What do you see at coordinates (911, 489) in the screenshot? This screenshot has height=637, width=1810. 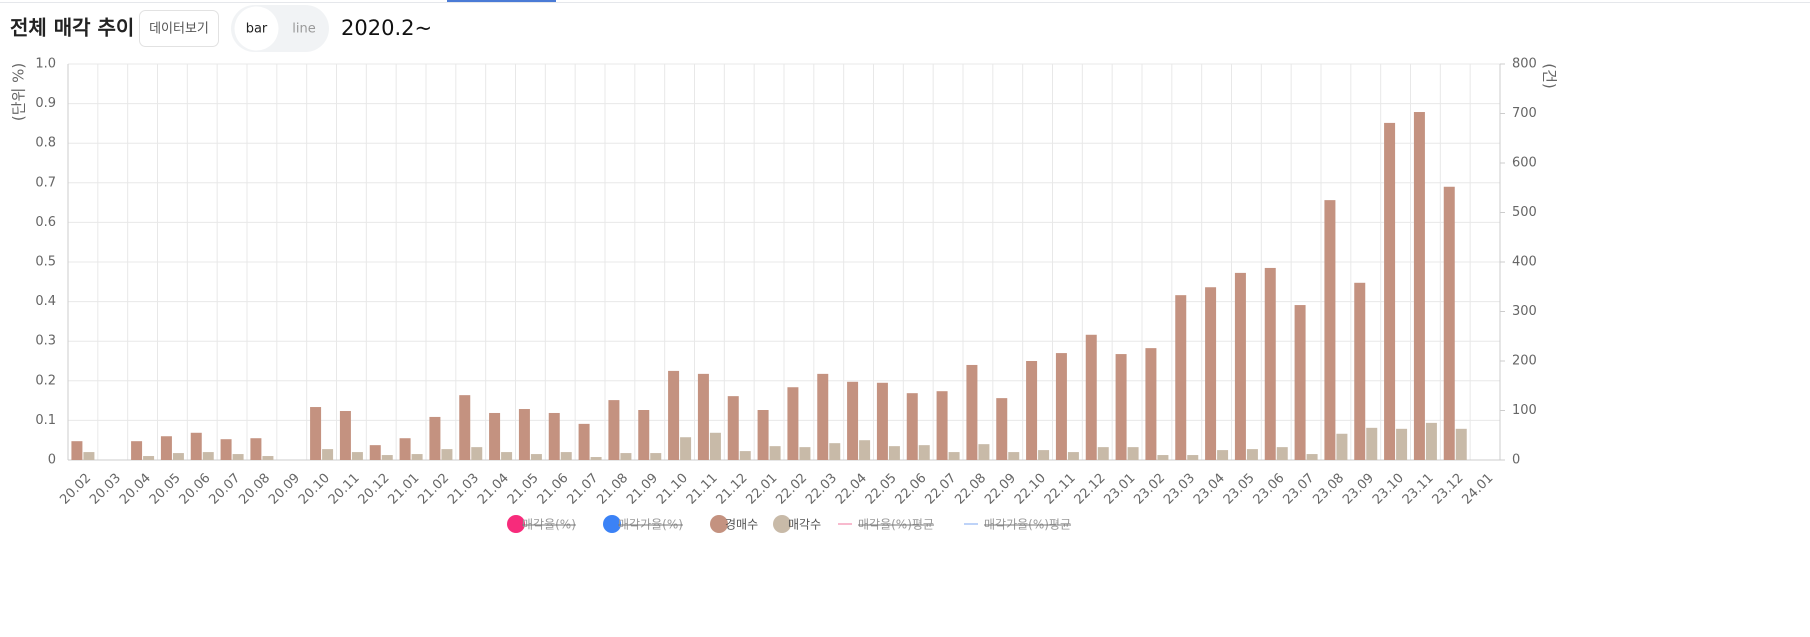 I see `x-tick-label: 22.06` at bounding box center [911, 489].